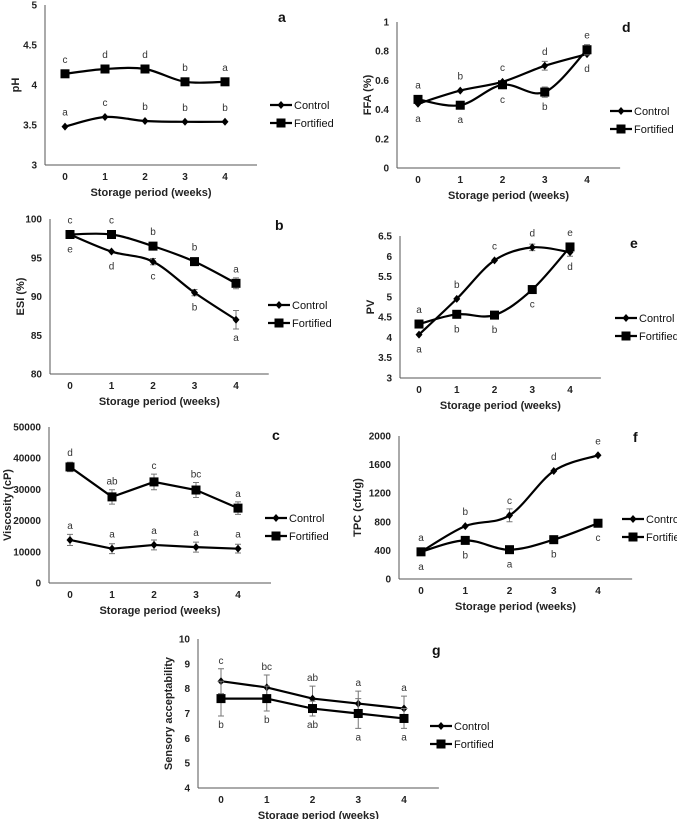 This screenshot has width=677, height=819. I want to click on series-fortified: c c b b a, so click(153, 253).